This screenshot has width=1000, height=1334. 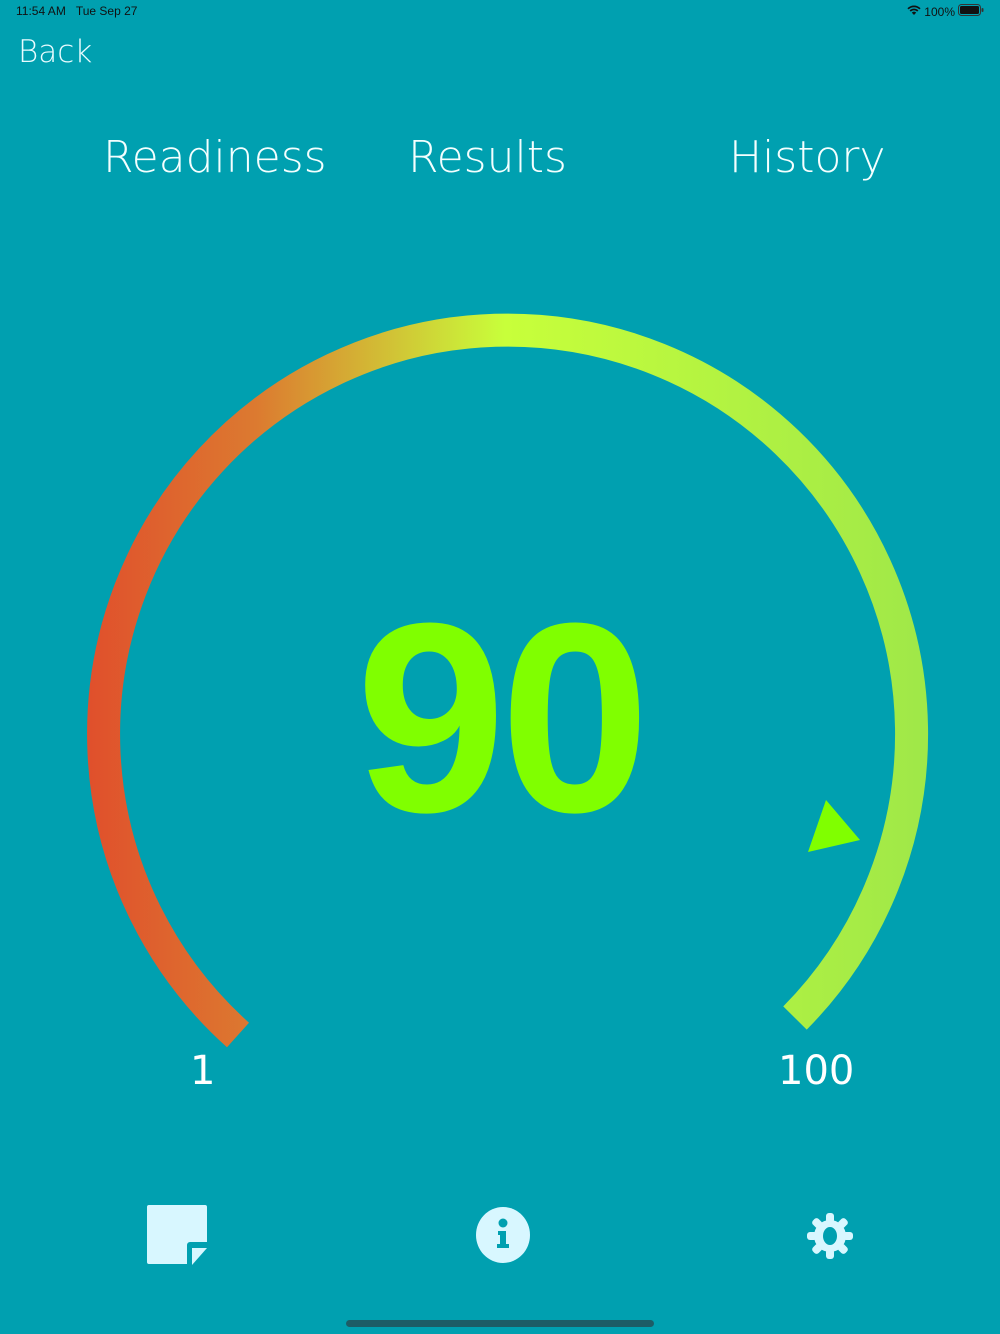 What do you see at coordinates (215, 157) in the screenshot?
I see `tab-readiness: Readiness` at bounding box center [215, 157].